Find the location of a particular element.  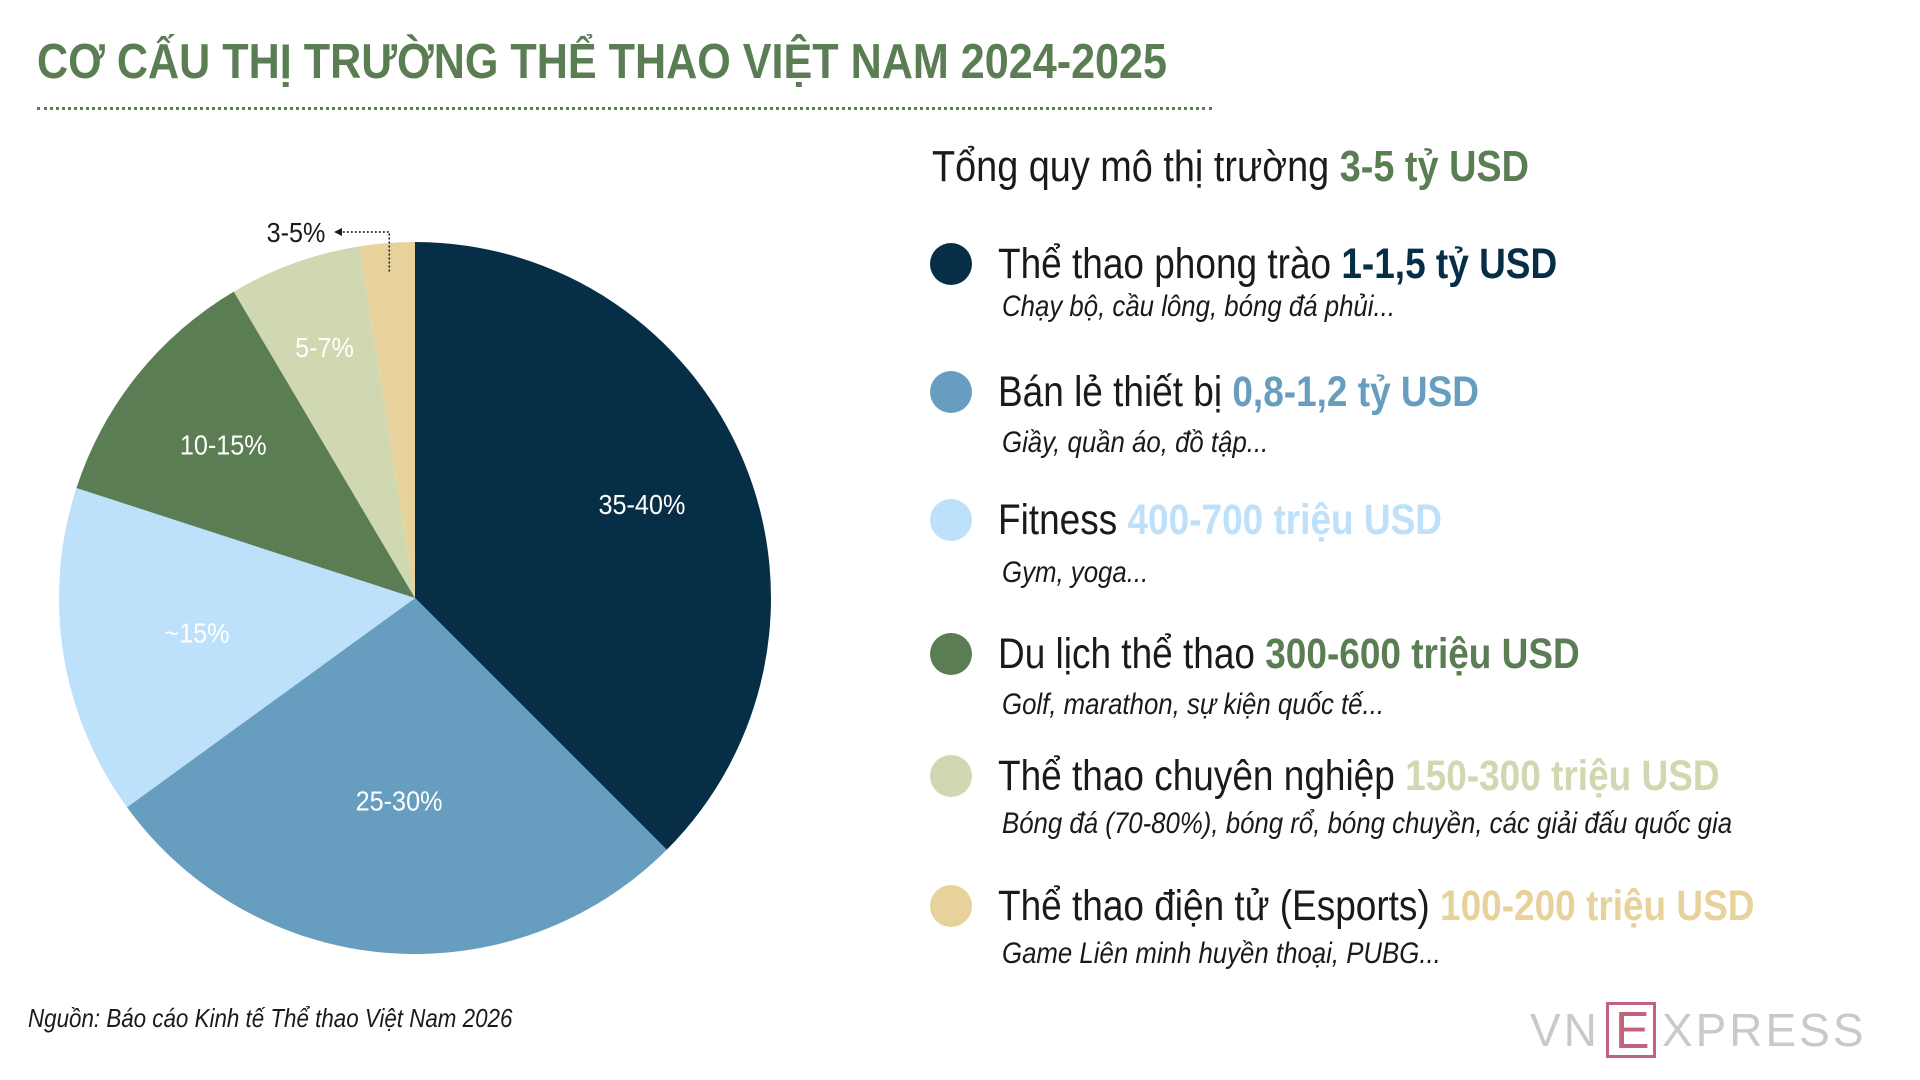

pie-slice-label: 25-30% is located at coordinates (399, 801).